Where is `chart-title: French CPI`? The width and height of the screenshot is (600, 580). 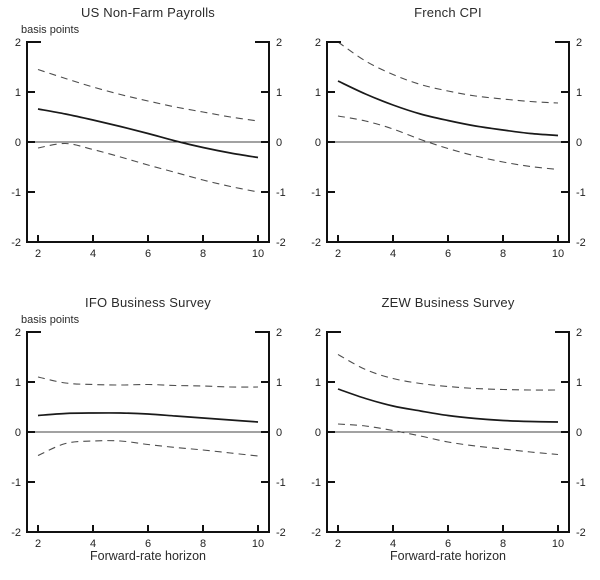
chart-title: French CPI is located at coordinates (448, 12).